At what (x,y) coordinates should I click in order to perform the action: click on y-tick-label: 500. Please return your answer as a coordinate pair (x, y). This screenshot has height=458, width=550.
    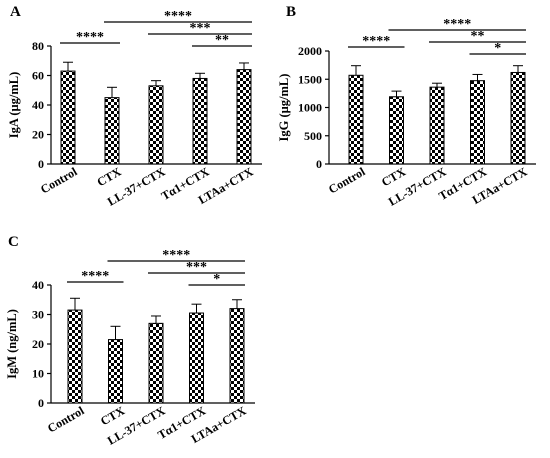
    Looking at the image, I should click on (313, 136).